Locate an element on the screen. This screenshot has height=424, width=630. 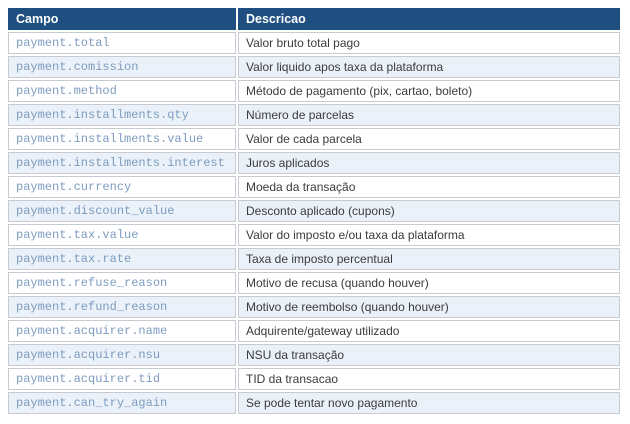
table-header-row: Campo Descricao is located at coordinates (314, 19).